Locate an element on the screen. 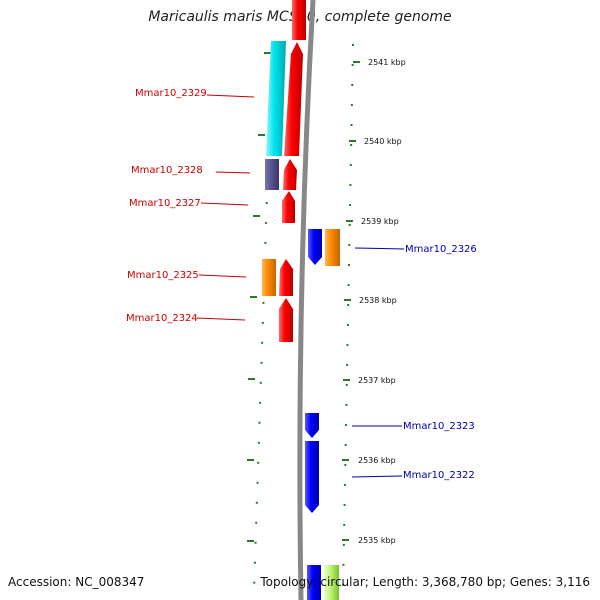  right-major-ticks is located at coordinates (351, 301).